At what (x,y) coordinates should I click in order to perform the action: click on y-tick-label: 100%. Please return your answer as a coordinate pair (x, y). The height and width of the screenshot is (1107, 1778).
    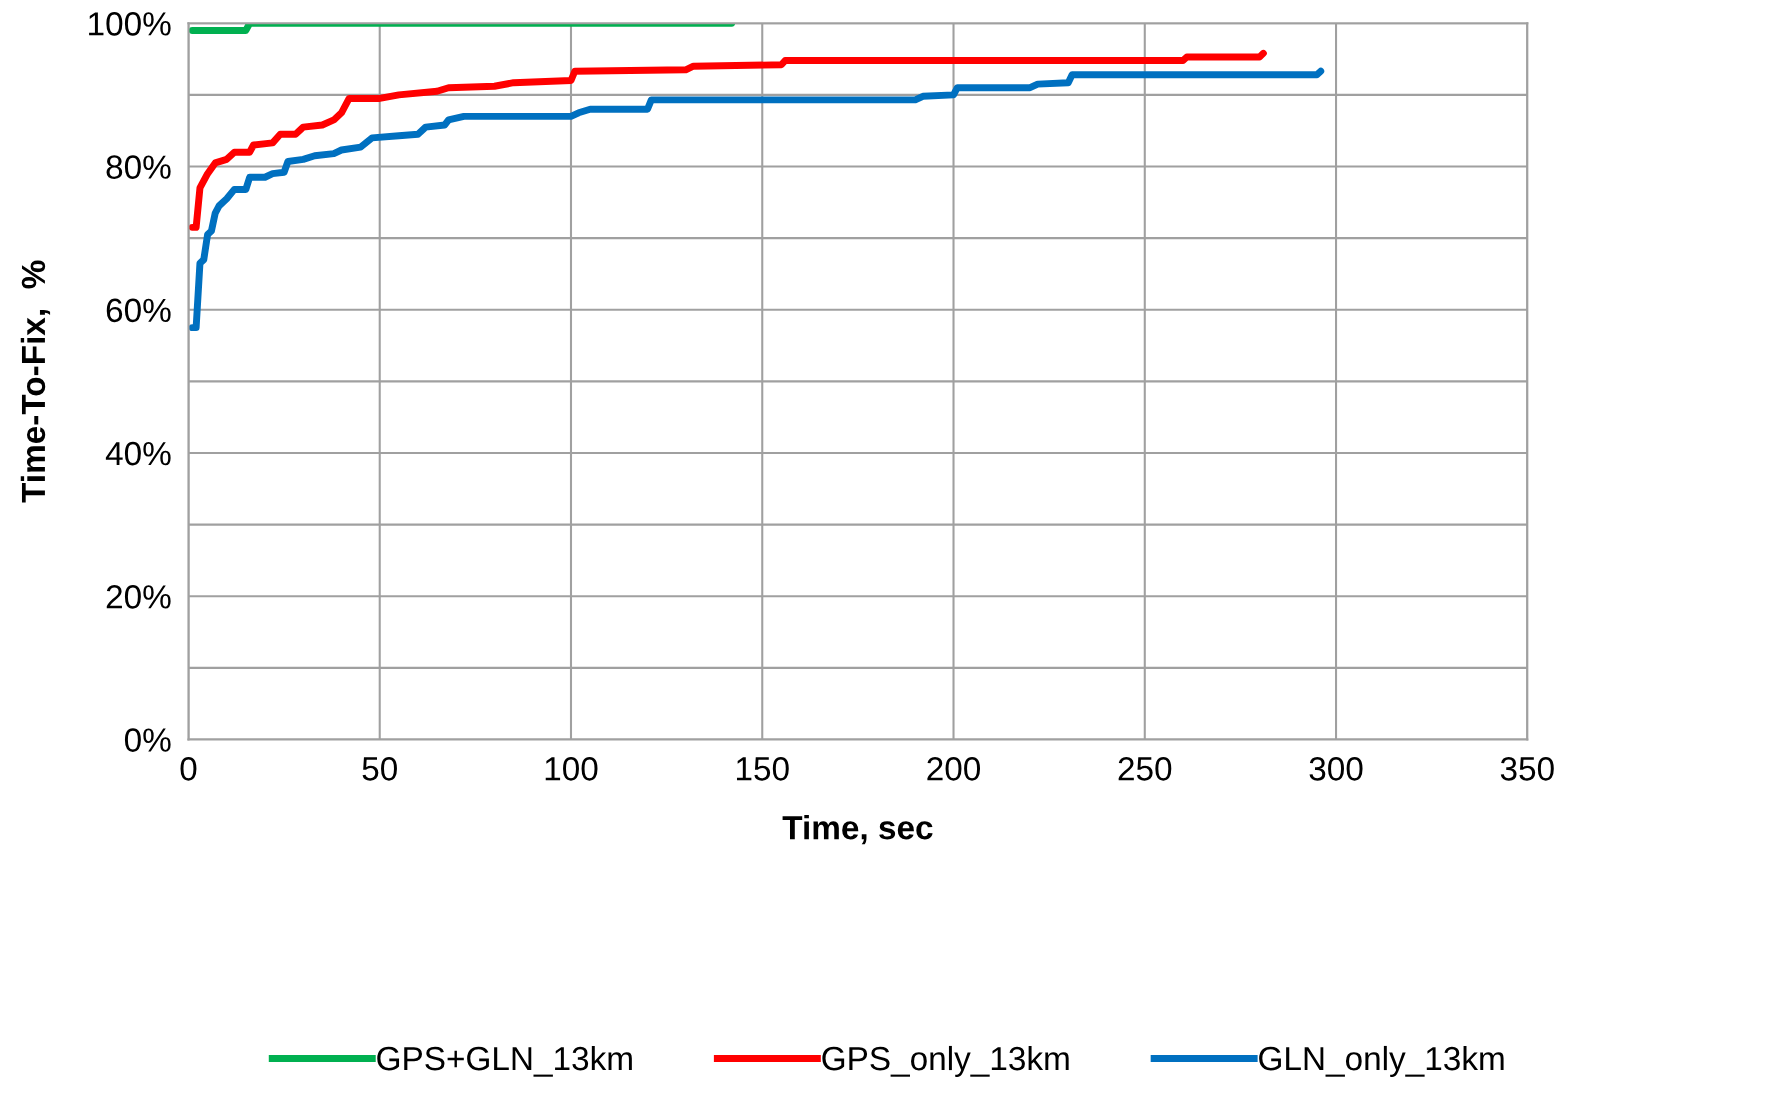
    Looking at the image, I should click on (130, 24).